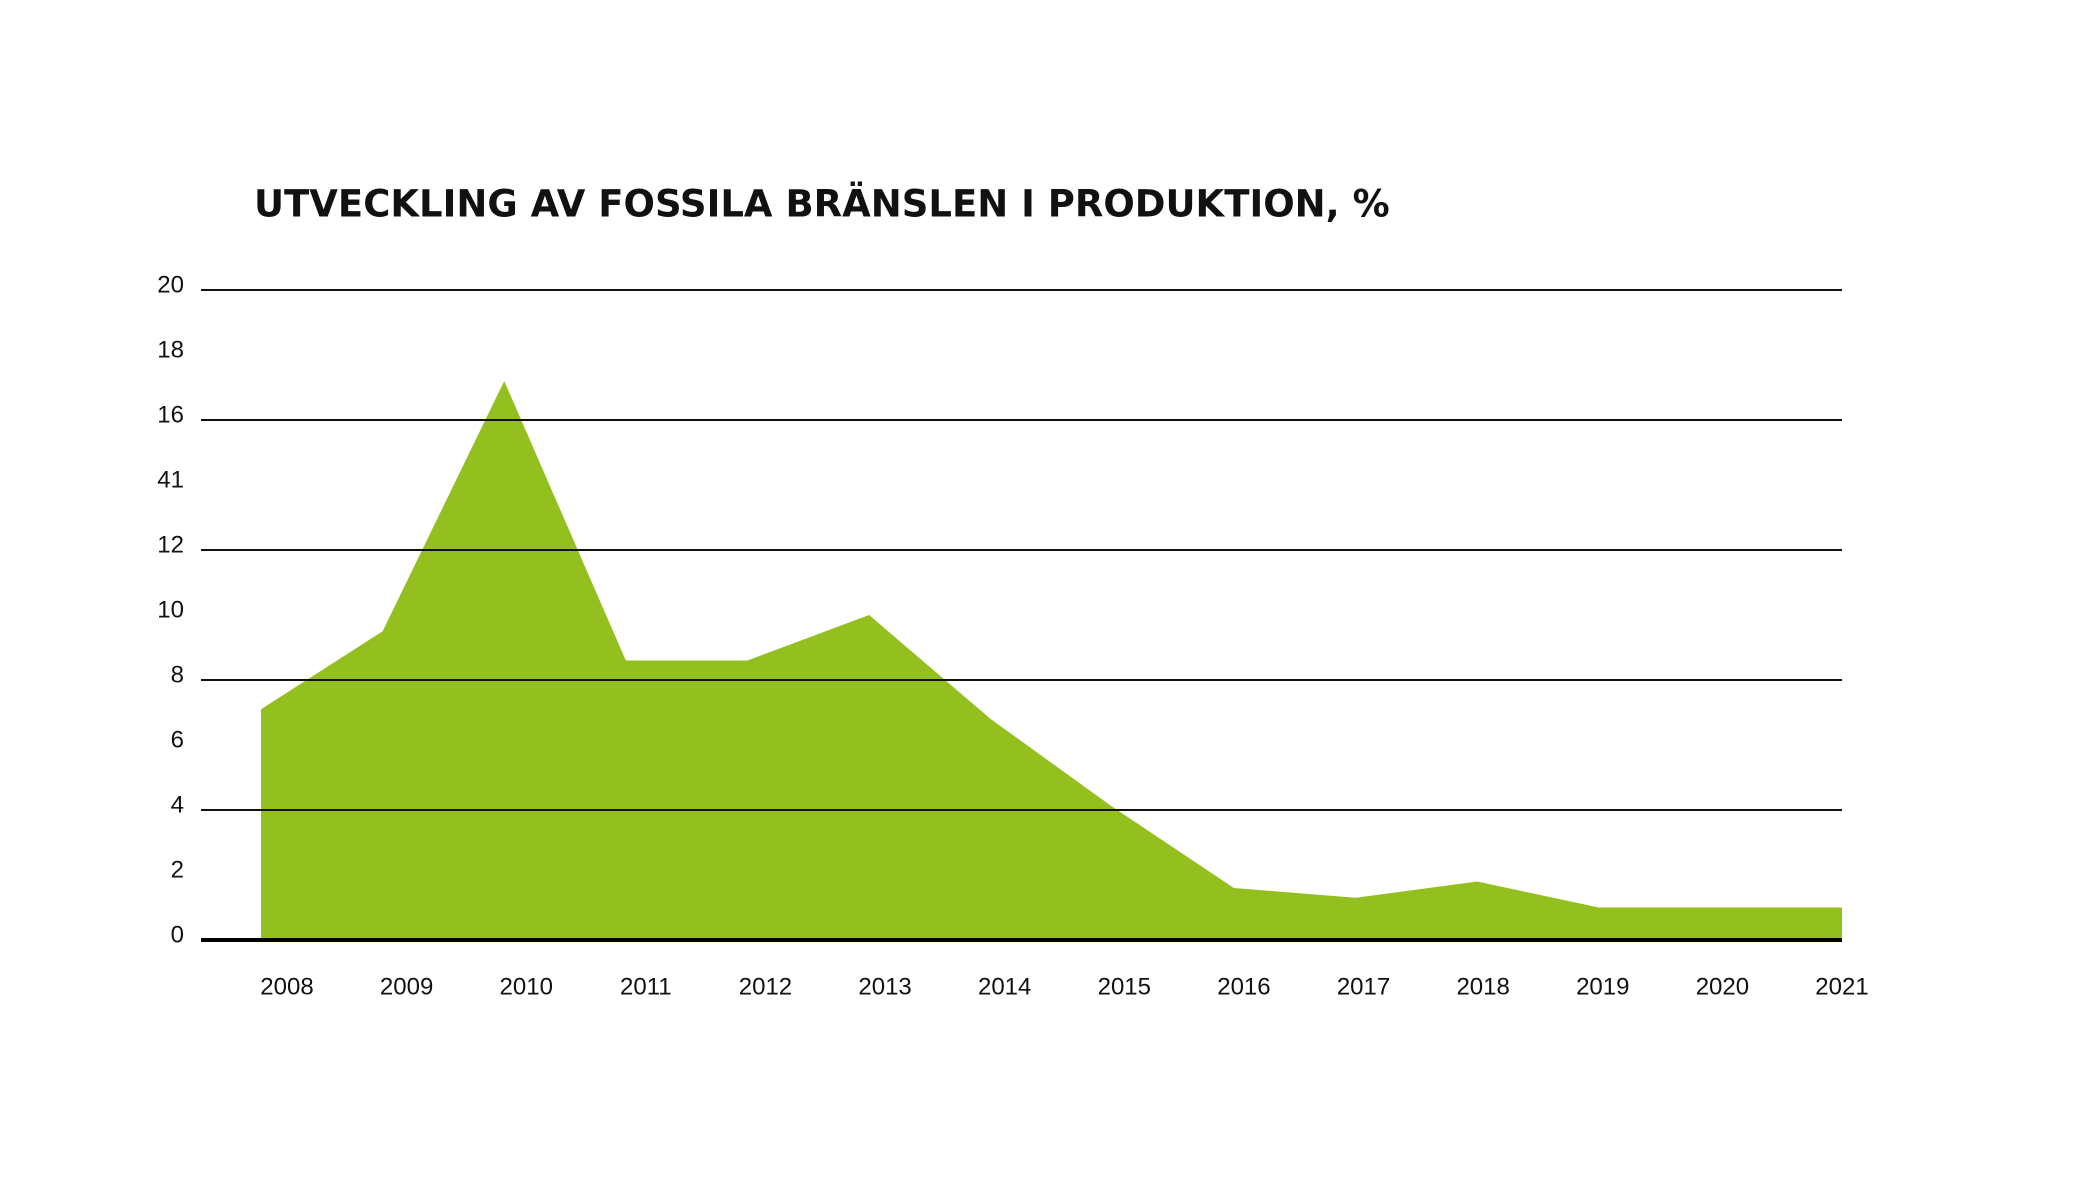 This screenshot has width=2088, height=1188. What do you see at coordinates (1124, 986) in the screenshot?
I see `x-tick-label: 2015` at bounding box center [1124, 986].